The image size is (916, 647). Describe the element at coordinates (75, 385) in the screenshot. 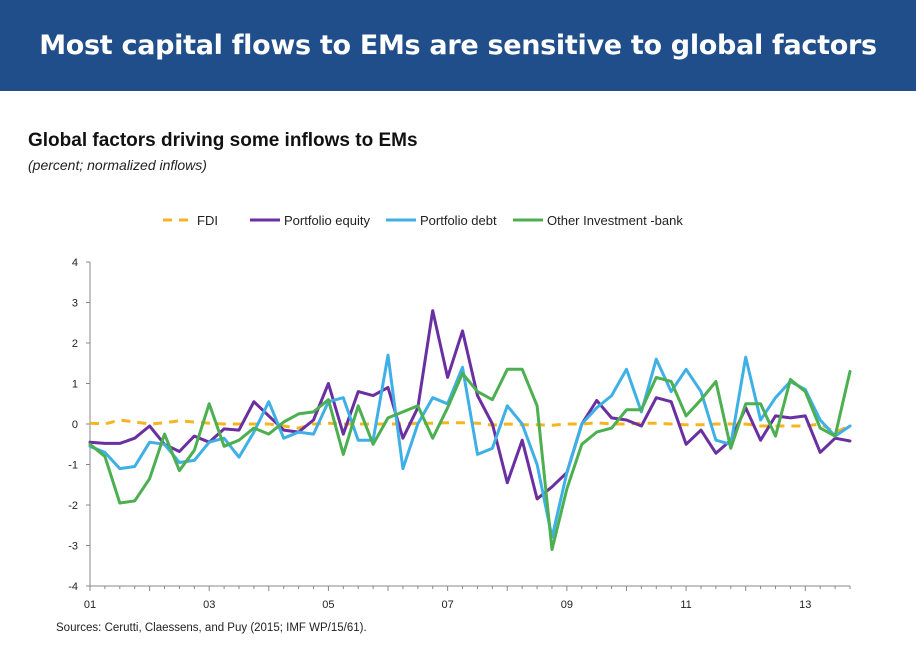

I see `y-tick-label: 1` at that location.